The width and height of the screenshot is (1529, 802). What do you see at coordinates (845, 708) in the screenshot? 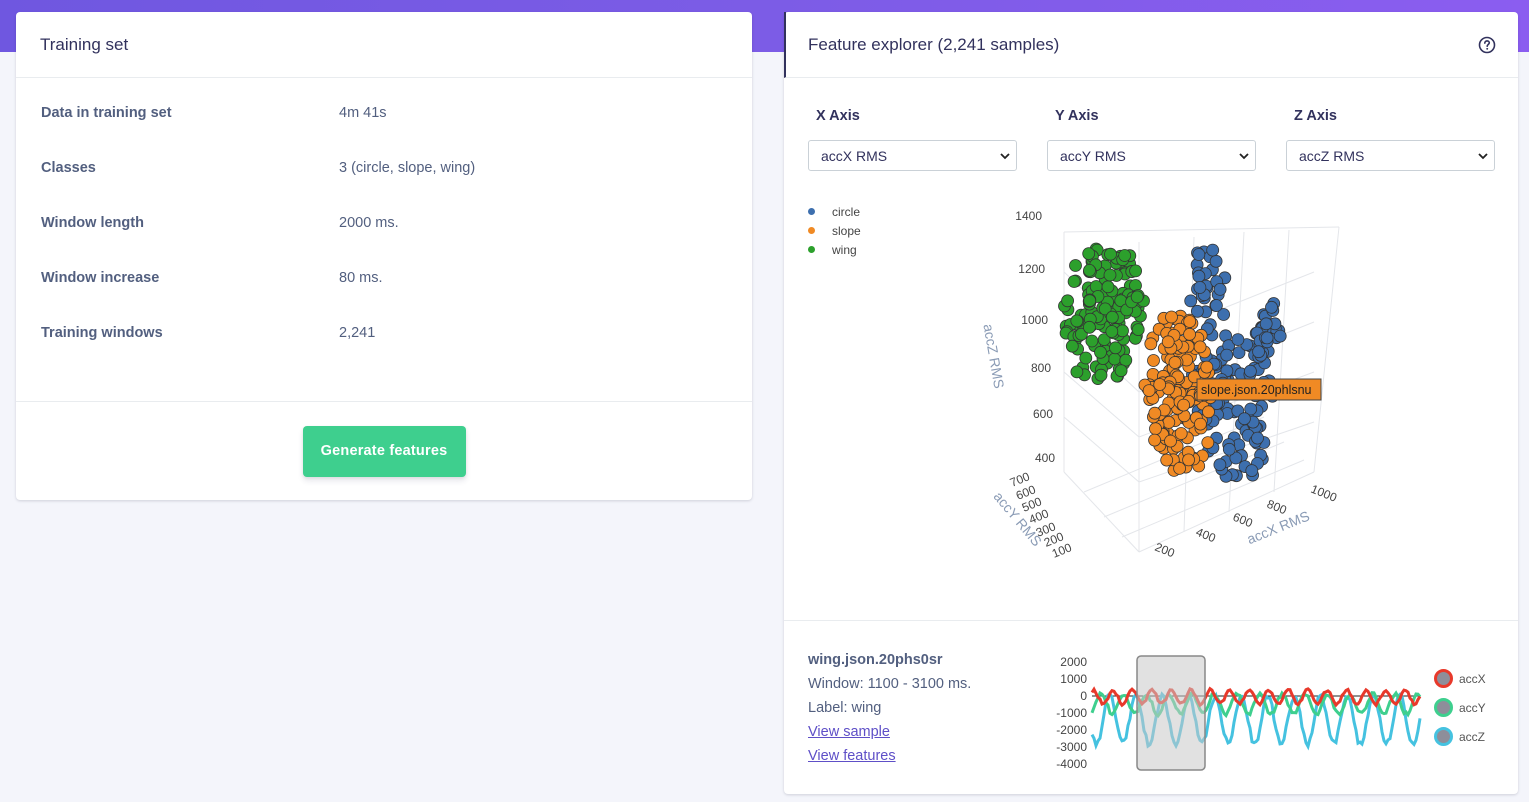
I see `sample-label: Label: wing` at bounding box center [845, 708].